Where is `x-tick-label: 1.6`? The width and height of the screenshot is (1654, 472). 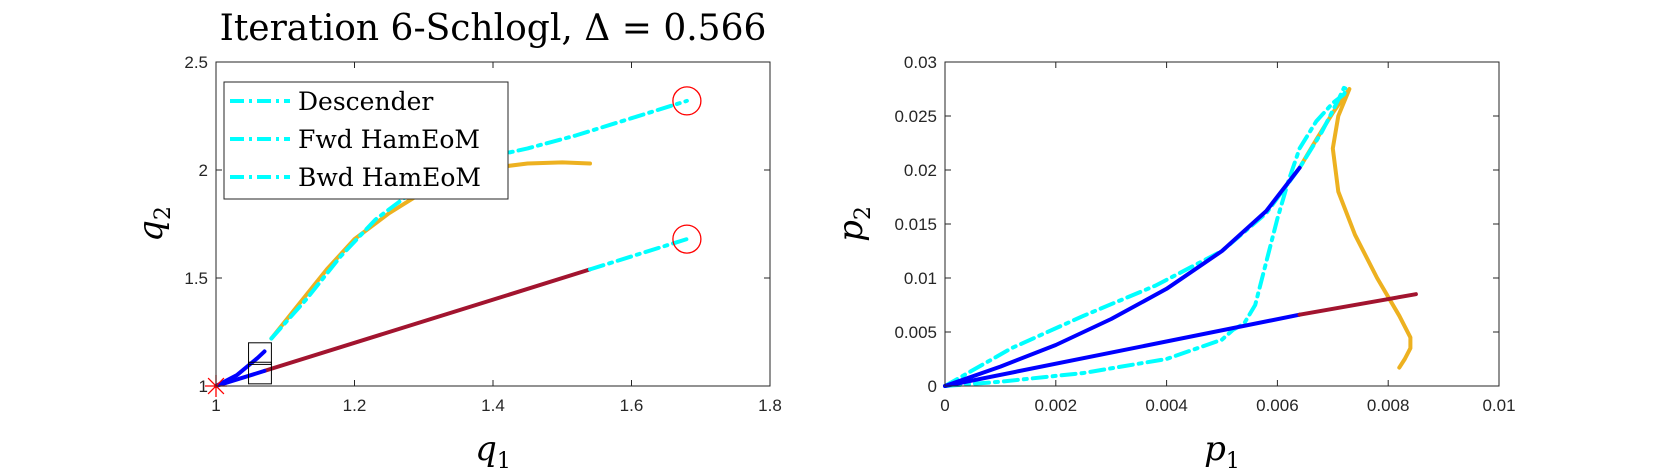
x-tick-label: 1.6 is located at coordinates (632, 405).